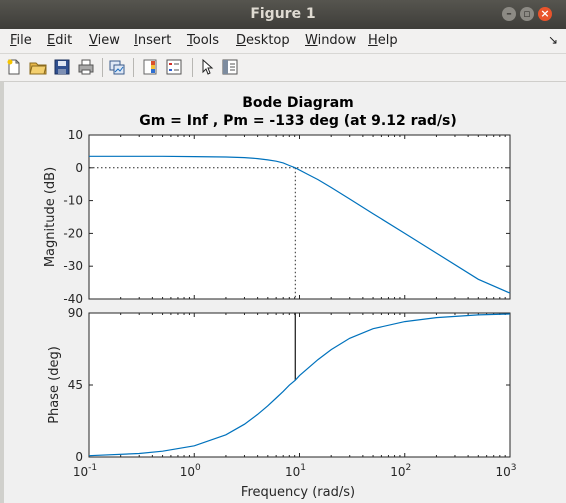  Describe the element at coordinates (203, 40) in the screenshot. I see `menu-tools: Tools` at that location.